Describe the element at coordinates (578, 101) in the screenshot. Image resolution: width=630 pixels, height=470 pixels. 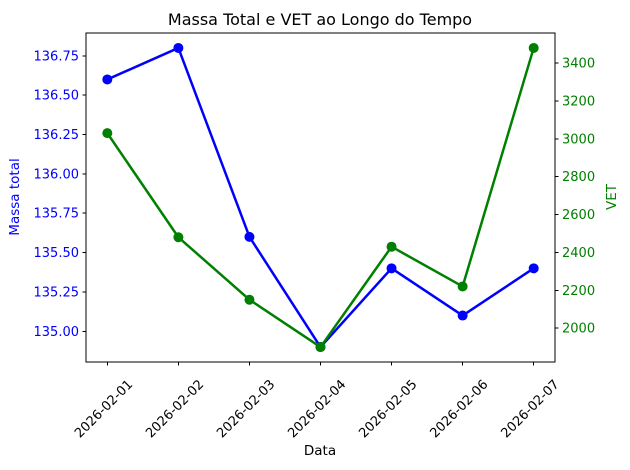
I see `right-axis-tick-label: 3200` at that location.